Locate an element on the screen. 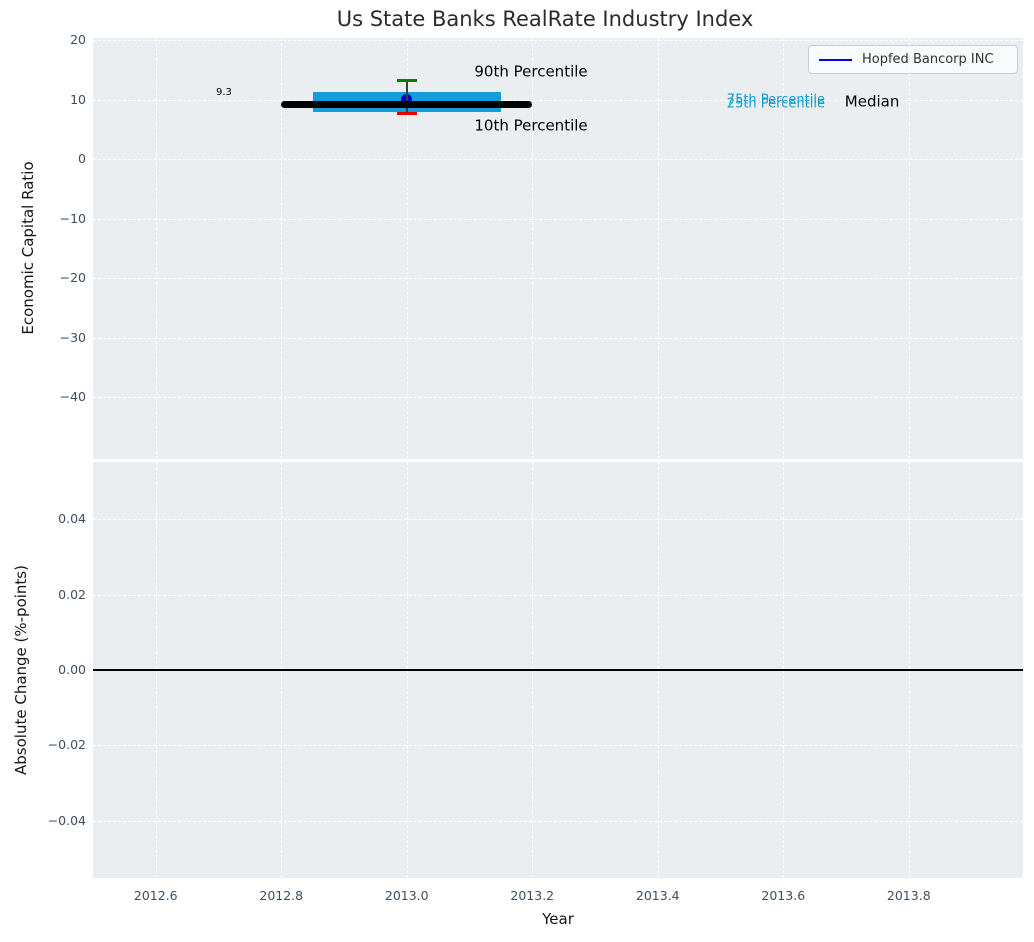 This screenshot has width=1034, height=942. y-tick-label: −30 is located at coordinates (72, 337).